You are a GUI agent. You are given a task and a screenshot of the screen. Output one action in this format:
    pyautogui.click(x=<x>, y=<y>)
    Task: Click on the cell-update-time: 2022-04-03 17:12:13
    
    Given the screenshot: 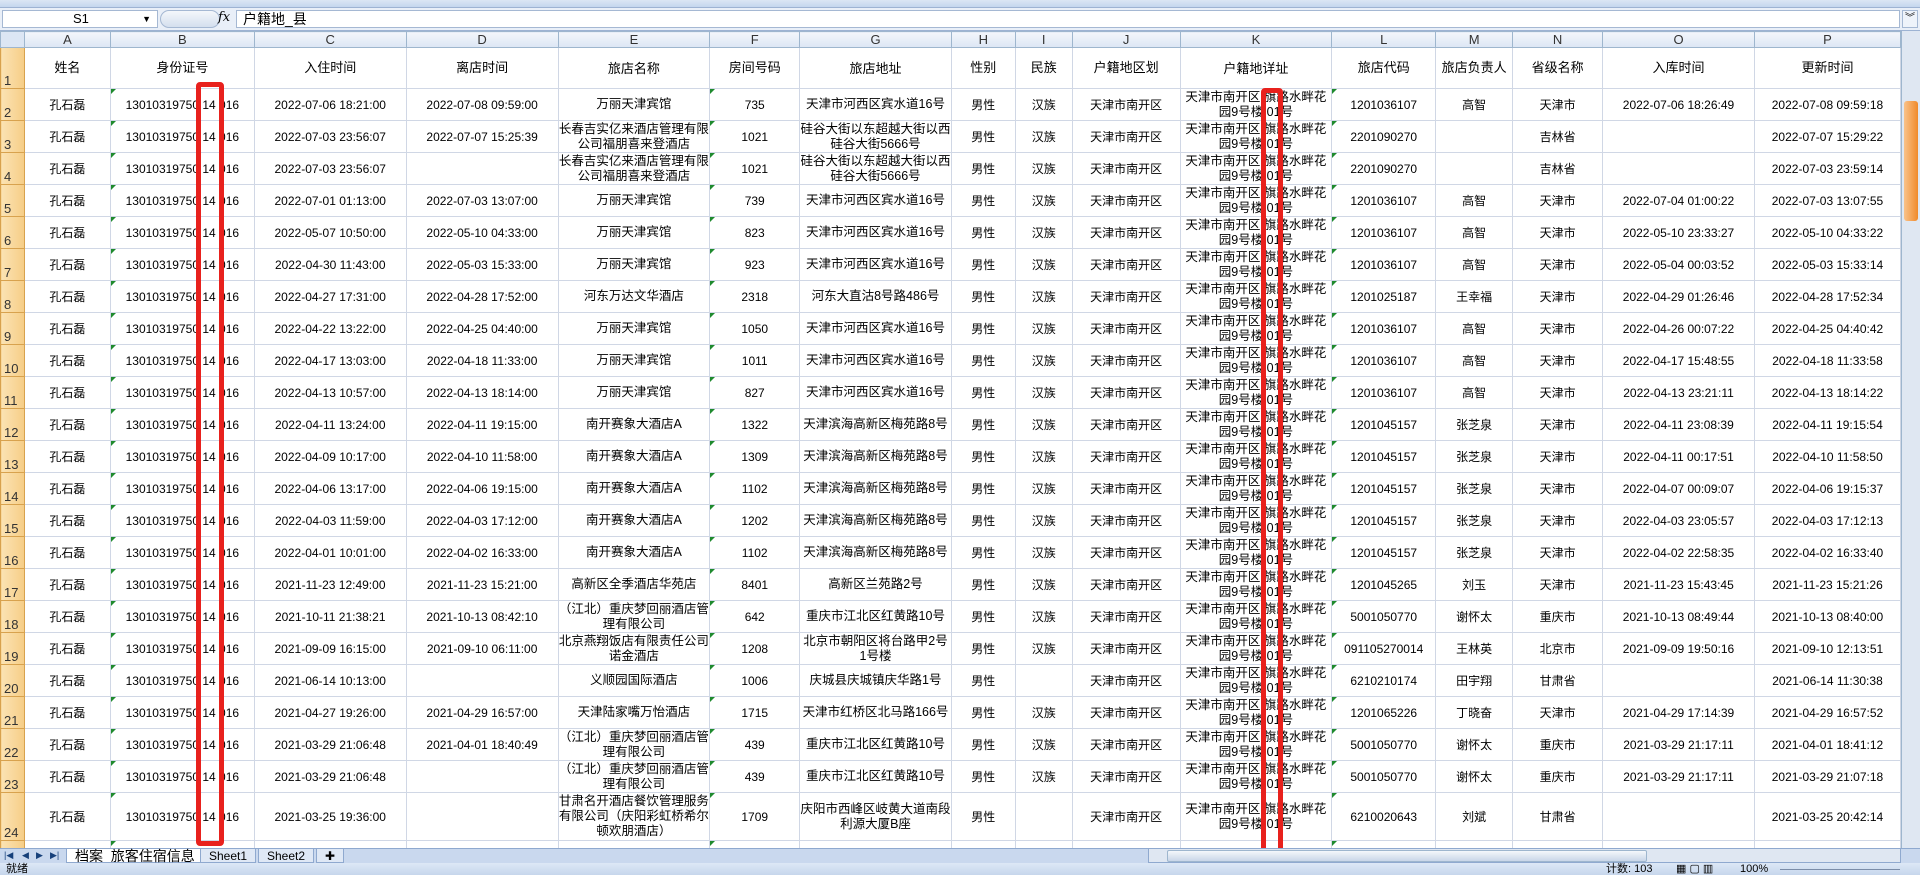 What is the action you would take?
    pyautogui.click(x=1827, y=520)
    